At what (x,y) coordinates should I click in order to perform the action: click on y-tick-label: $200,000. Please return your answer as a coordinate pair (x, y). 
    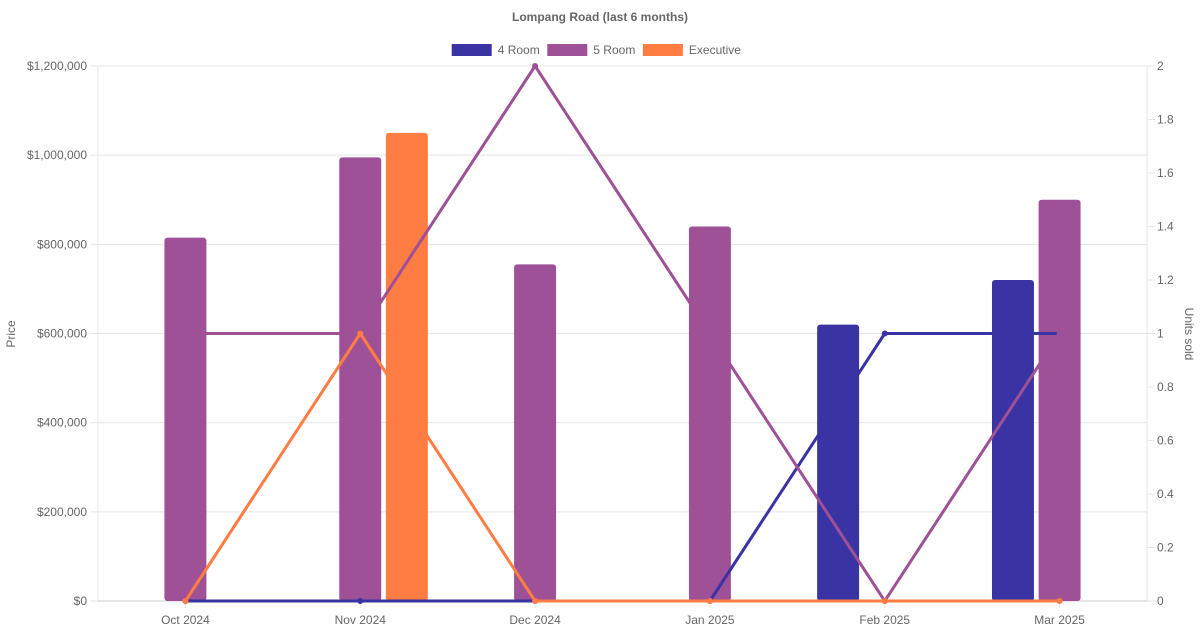
    Looking at the image, I should click on (62, 512).